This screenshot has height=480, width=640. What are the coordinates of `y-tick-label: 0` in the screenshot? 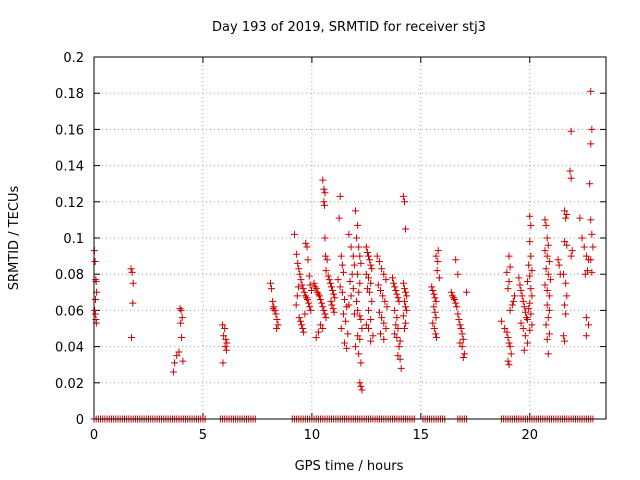 It's located at (80, 420).